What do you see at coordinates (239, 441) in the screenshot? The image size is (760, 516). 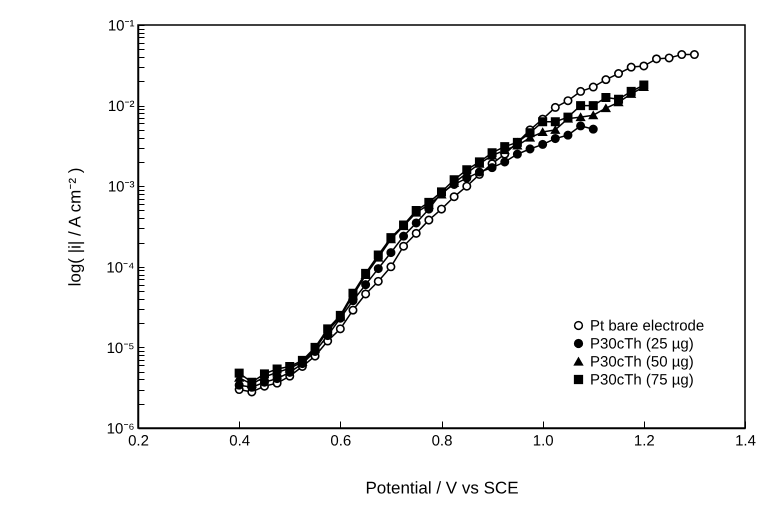 I see `x-tick-label: 0.4` at bounding box center [239, 441].